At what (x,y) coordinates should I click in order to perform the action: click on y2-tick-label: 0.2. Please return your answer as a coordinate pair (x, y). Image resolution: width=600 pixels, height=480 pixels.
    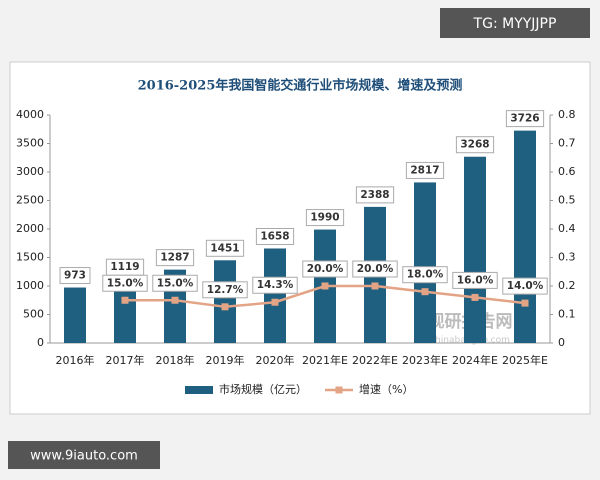
    Looking at the image, I should click on (567, 285).